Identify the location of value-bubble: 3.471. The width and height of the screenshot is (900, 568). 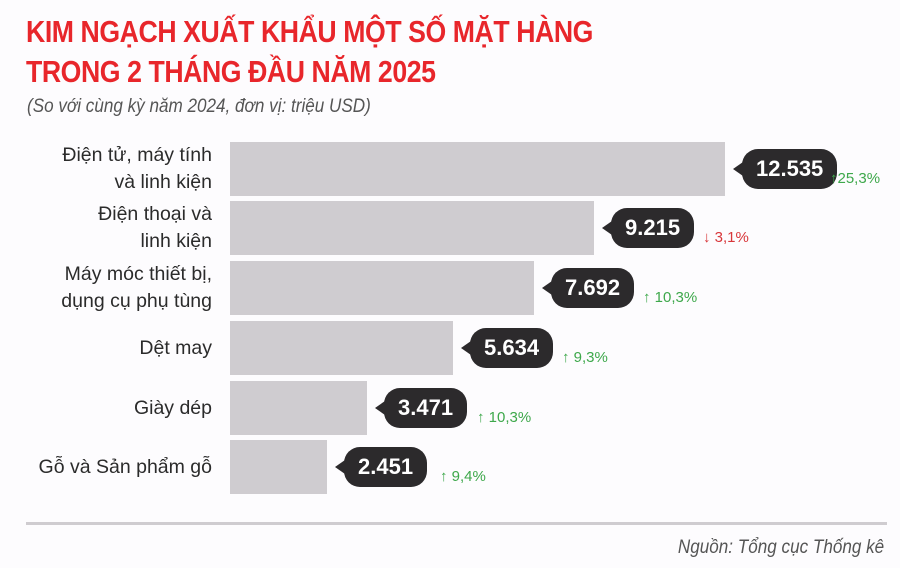
(421, 408).